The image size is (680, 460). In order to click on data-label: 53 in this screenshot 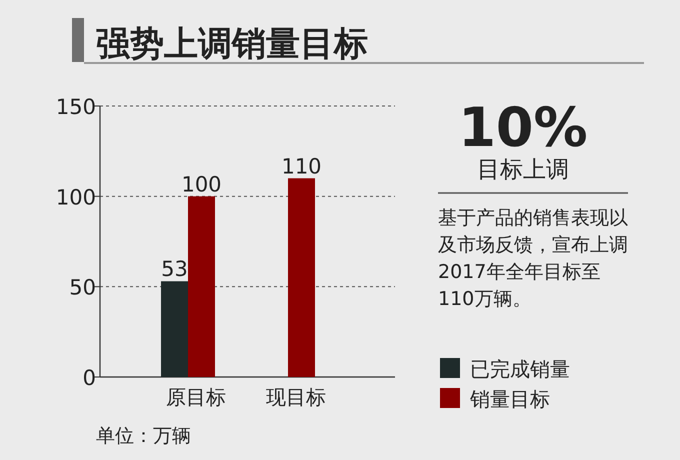, I will do `click(174, 269)`.